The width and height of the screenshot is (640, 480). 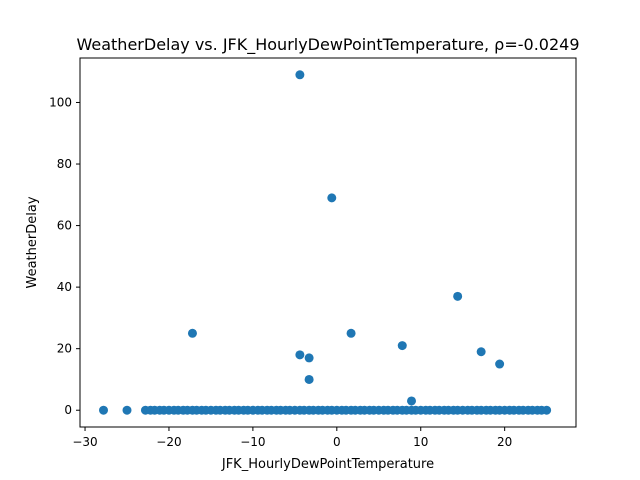 I want to click on y-tick-label-0: 0, so click(x=68, y=410).